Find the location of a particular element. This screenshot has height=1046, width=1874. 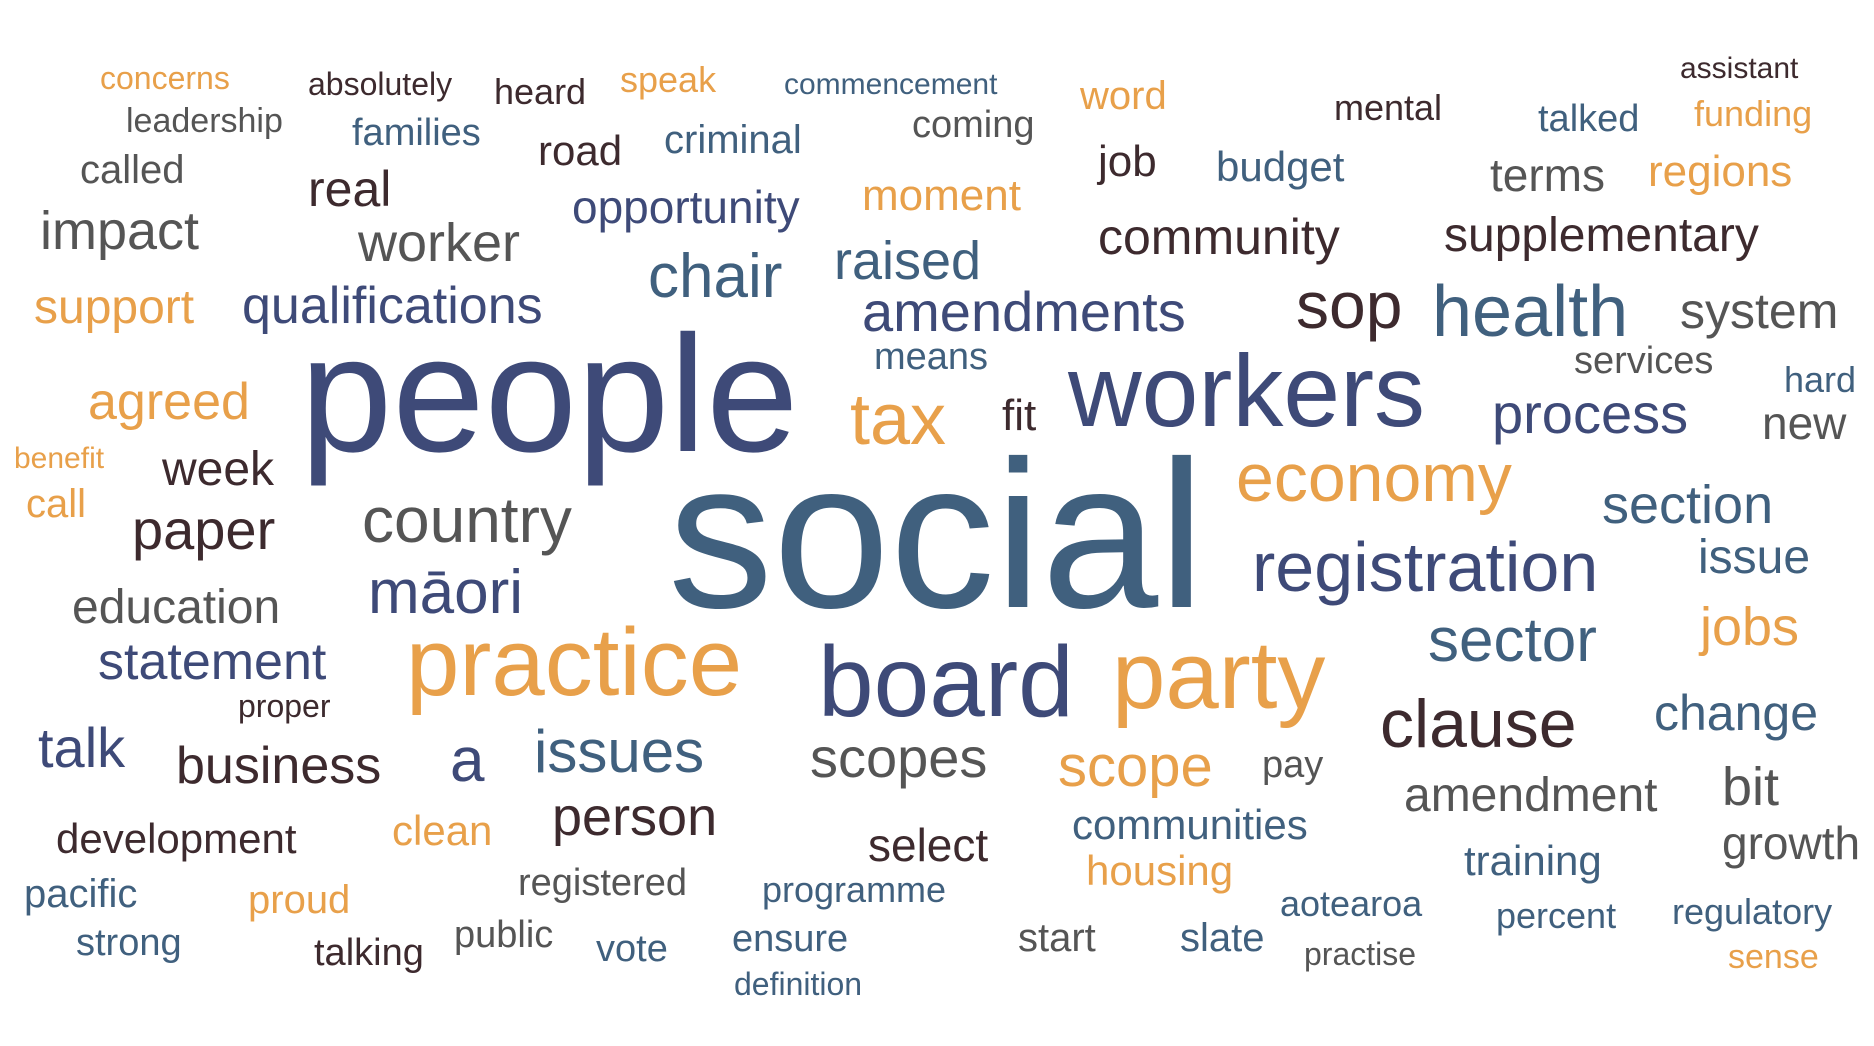

word-definition: definition is located at coordinates (798, 984).